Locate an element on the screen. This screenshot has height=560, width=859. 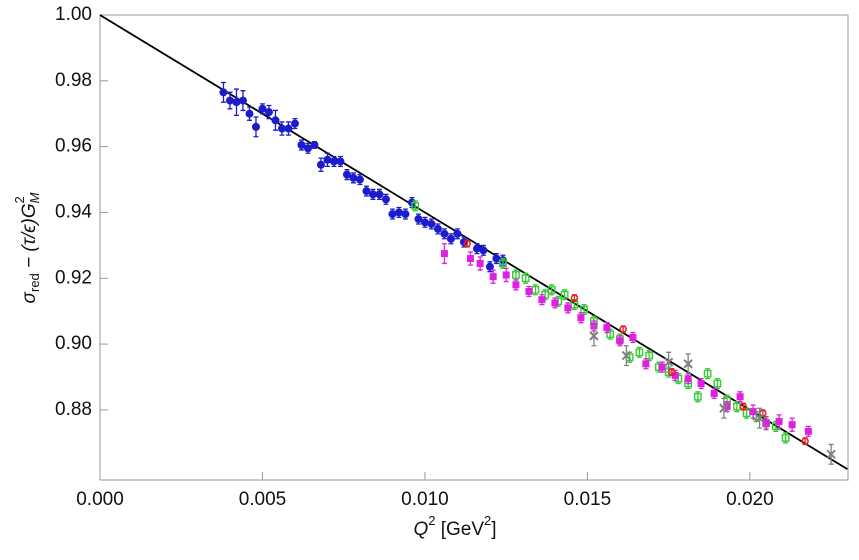
y-label-part: M is located at coordinates (34, 197).